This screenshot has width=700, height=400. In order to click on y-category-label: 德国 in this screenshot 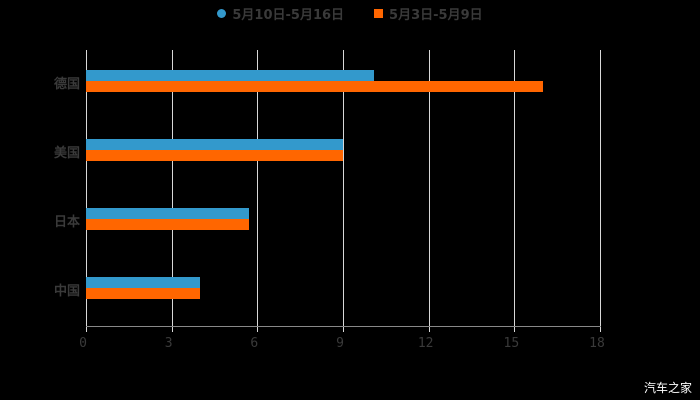, I will do `click(66, 84)`.